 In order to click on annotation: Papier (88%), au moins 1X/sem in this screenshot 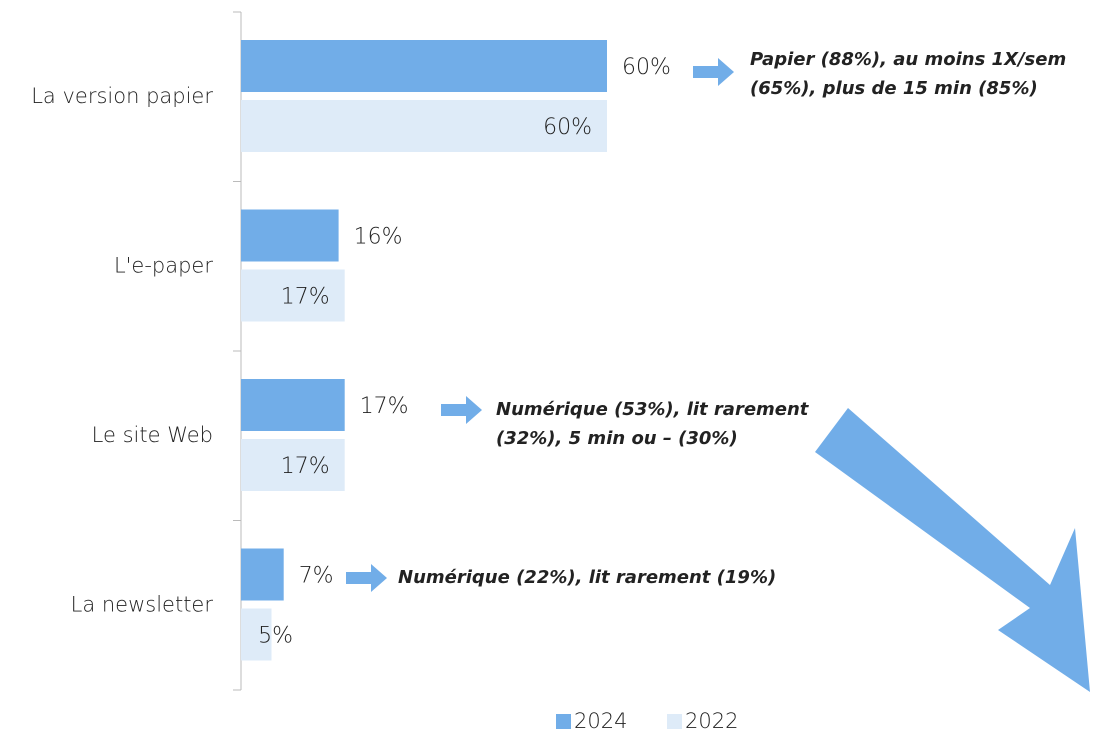, I will do `click(908, 59)`.